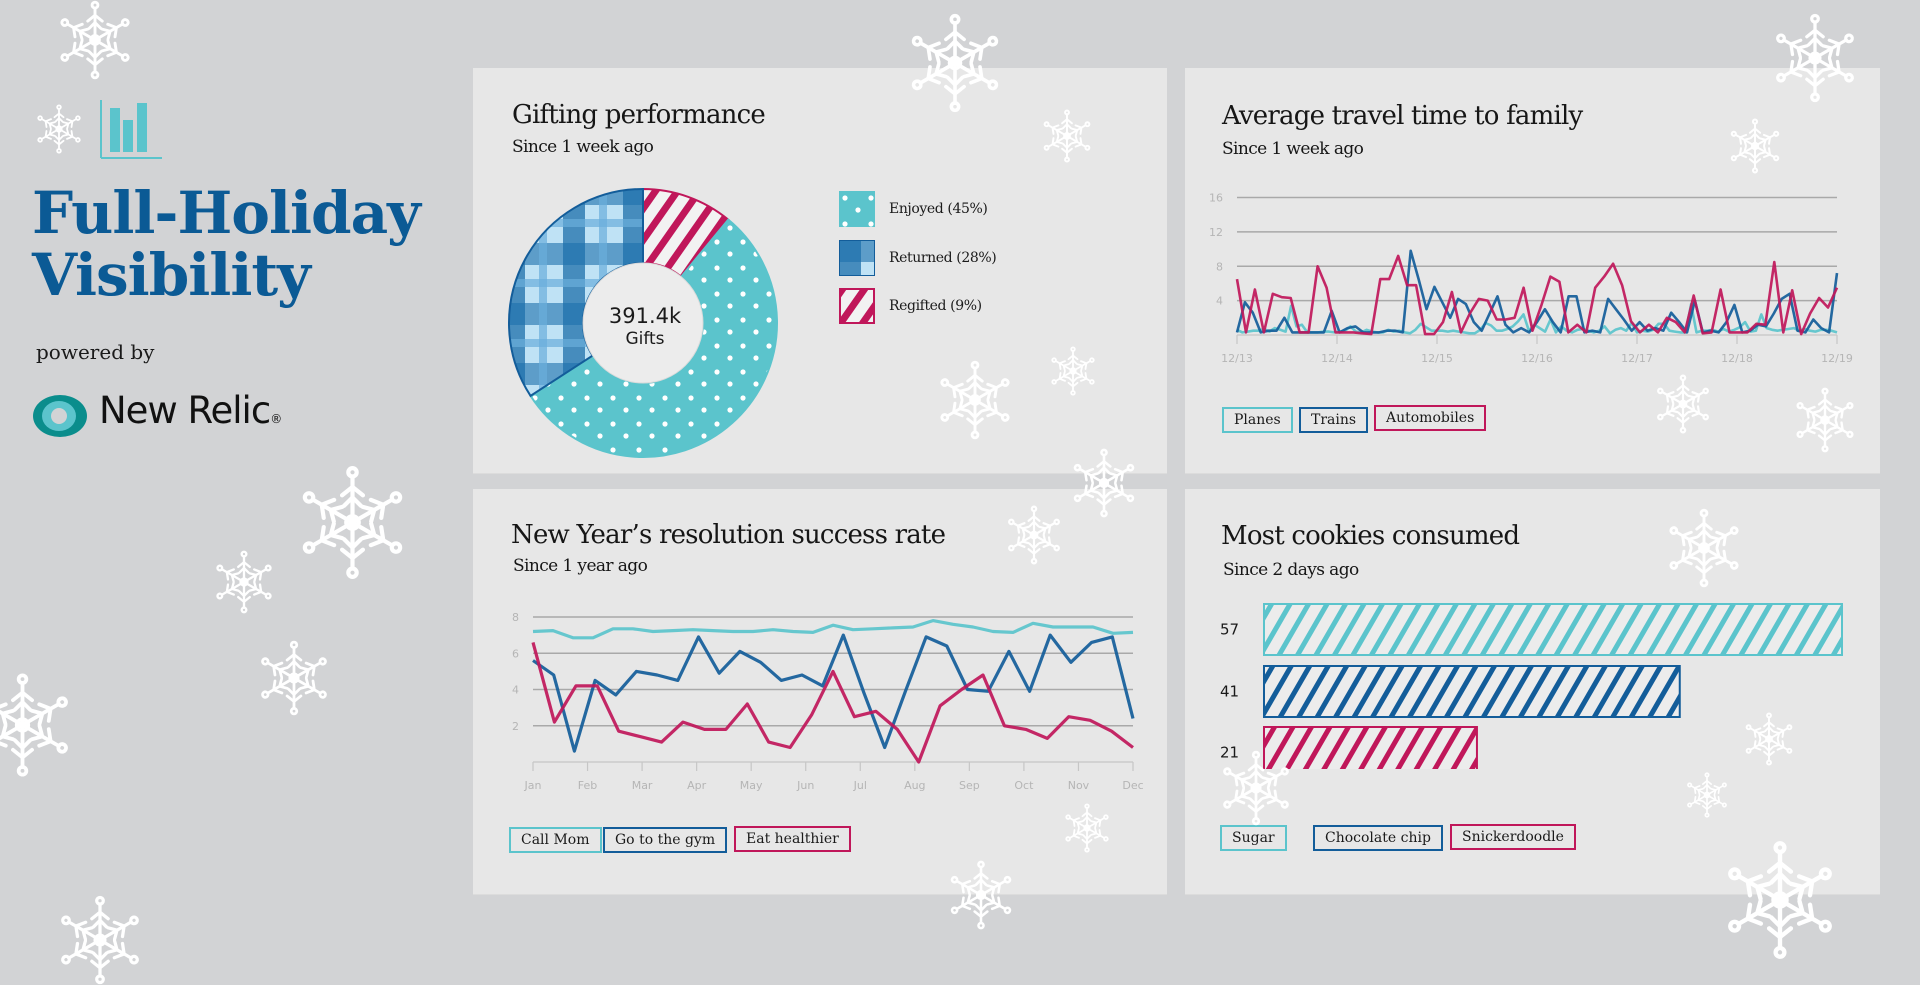 Image resolution: width=1920 pixels, height=985 pixels. What do you see at coordinates (857, 258) in the screenshot?
I see `plaid-swatch-icon` at bounding box center [857, 258].